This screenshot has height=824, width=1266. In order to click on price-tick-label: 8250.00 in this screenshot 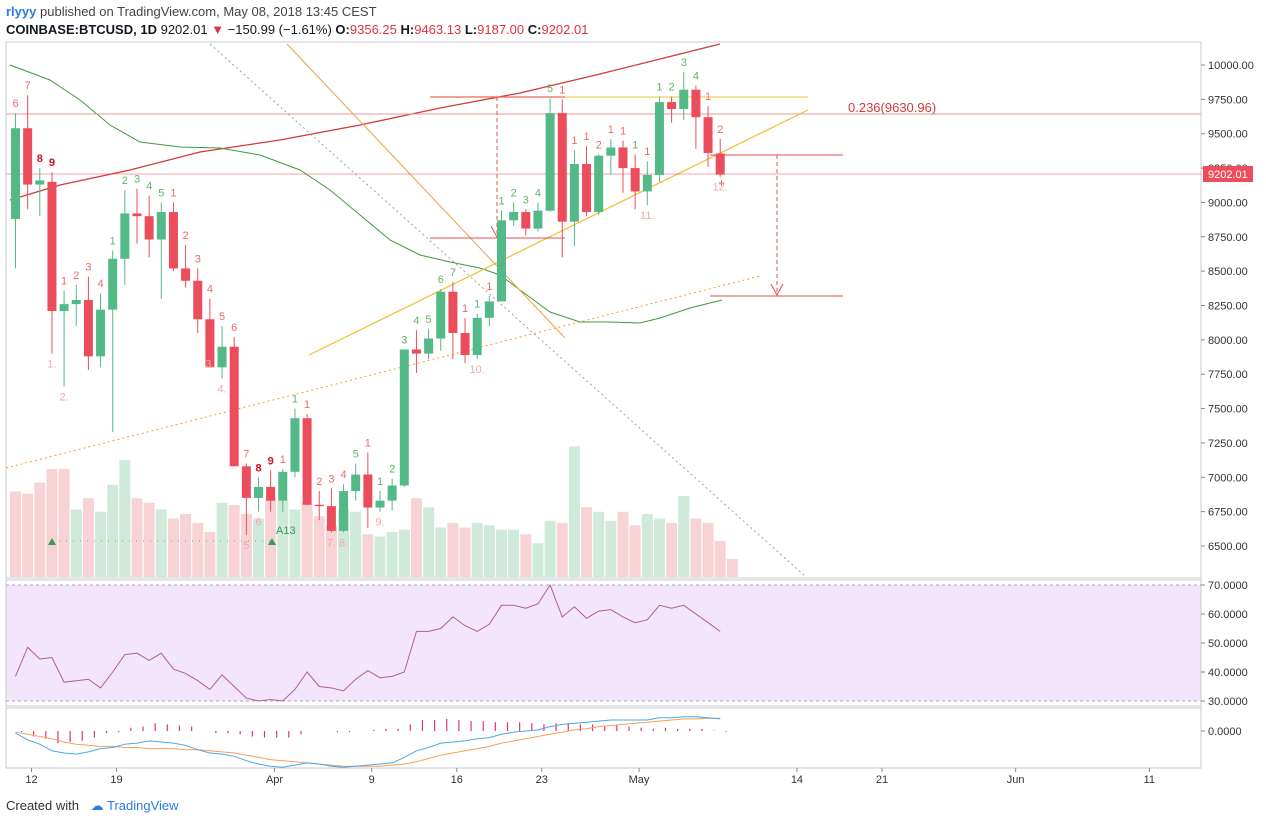, I will do `click(1228, 307)`.